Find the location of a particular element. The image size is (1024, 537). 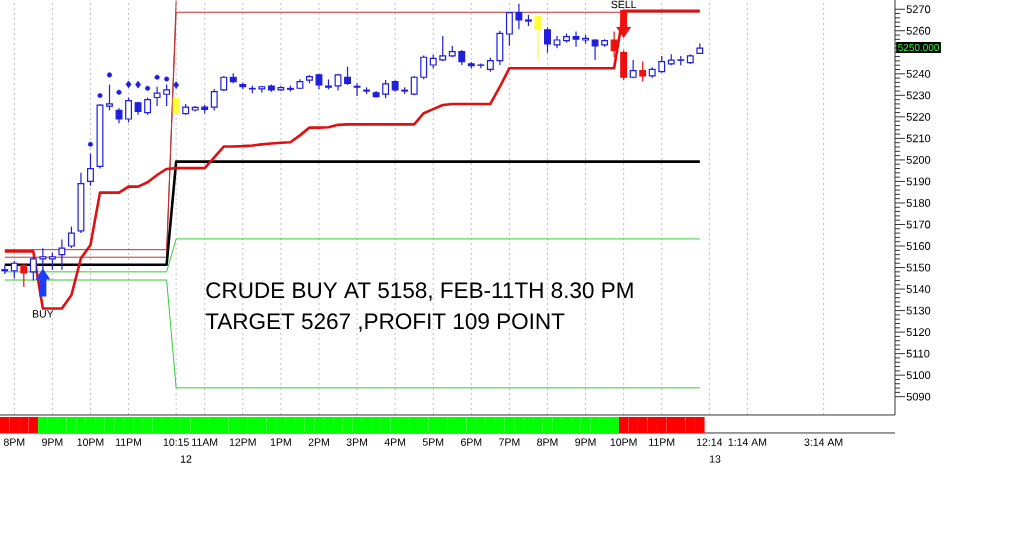

x-tick-label: 11AM is located at coordinates (205, 442).